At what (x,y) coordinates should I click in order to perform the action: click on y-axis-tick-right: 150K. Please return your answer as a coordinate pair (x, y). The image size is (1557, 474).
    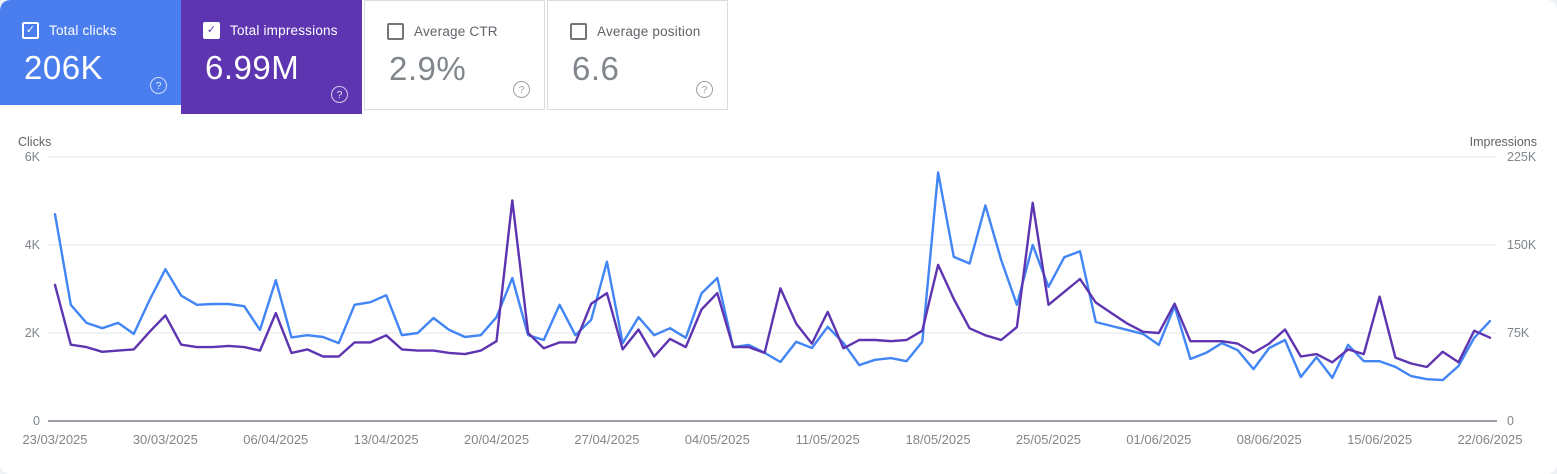
    Looking at the image, I should click on (1522, 245).